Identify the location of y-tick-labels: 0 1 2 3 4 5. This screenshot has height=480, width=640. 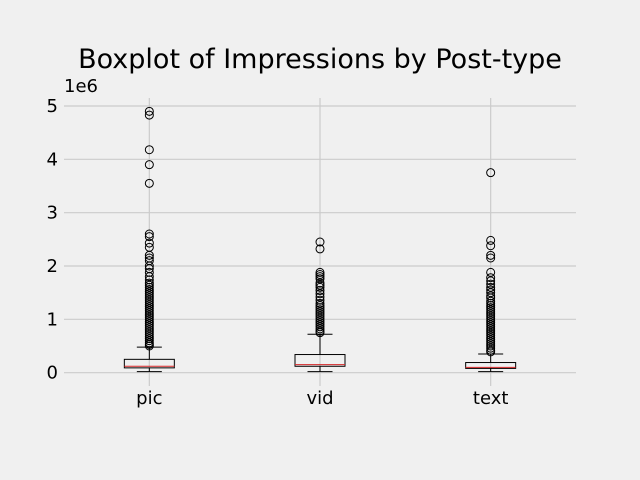
(52, 240).